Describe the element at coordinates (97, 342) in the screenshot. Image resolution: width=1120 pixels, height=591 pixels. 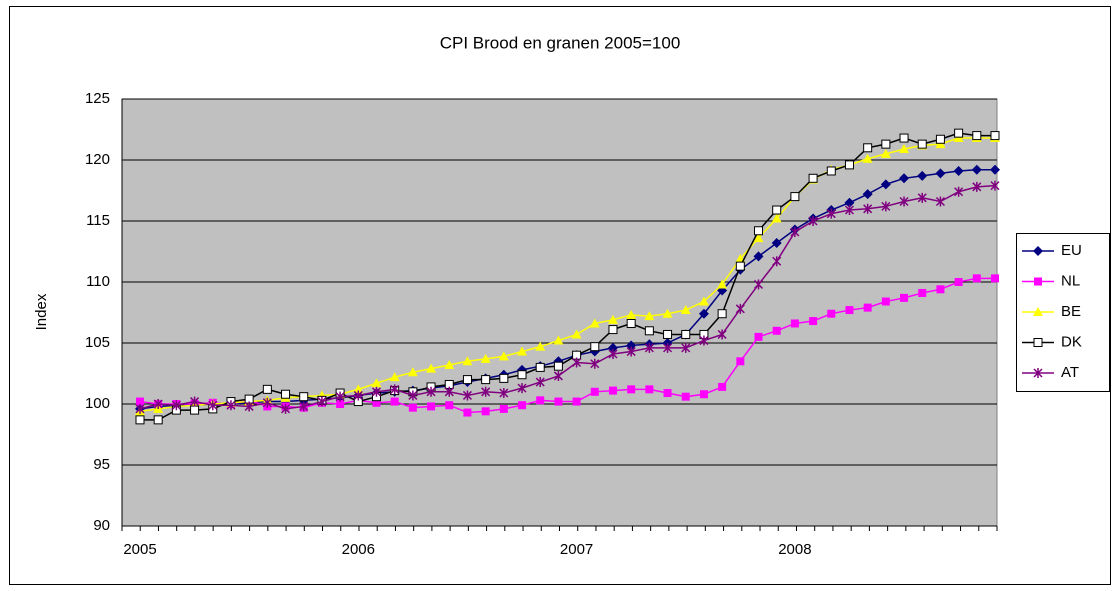
I see `y-tick-label: 105` at that location.